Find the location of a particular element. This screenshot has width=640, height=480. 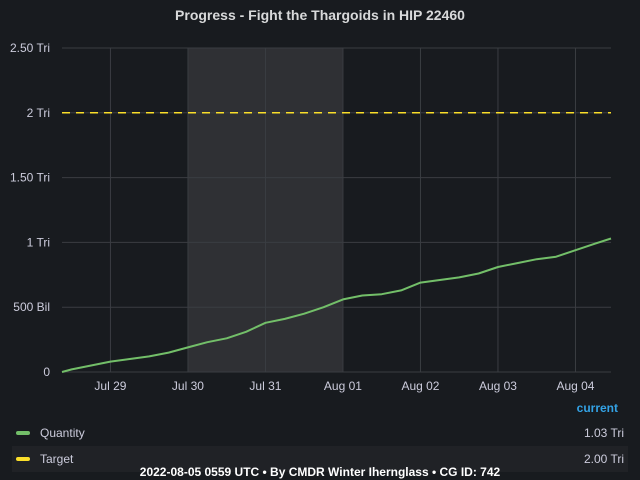

legend-label: Quantity is located at coordinates (62, 433).